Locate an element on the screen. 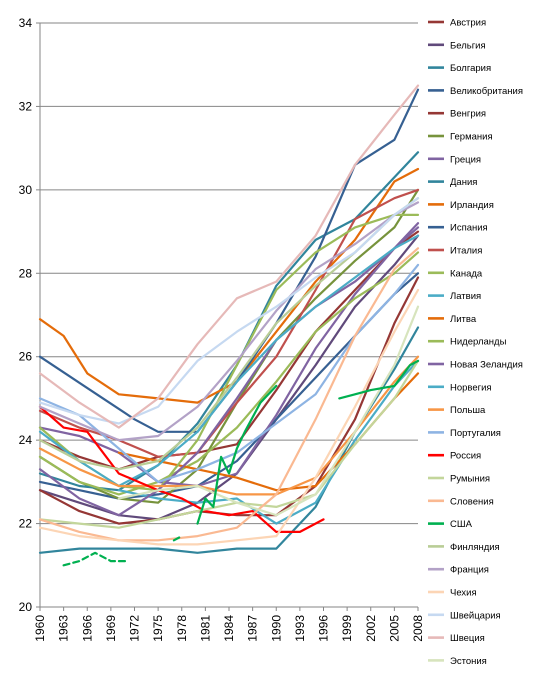 The height and width of the screenshot is (676, 558). x-tick-label: 1966 is located at coordinates (87, 628).